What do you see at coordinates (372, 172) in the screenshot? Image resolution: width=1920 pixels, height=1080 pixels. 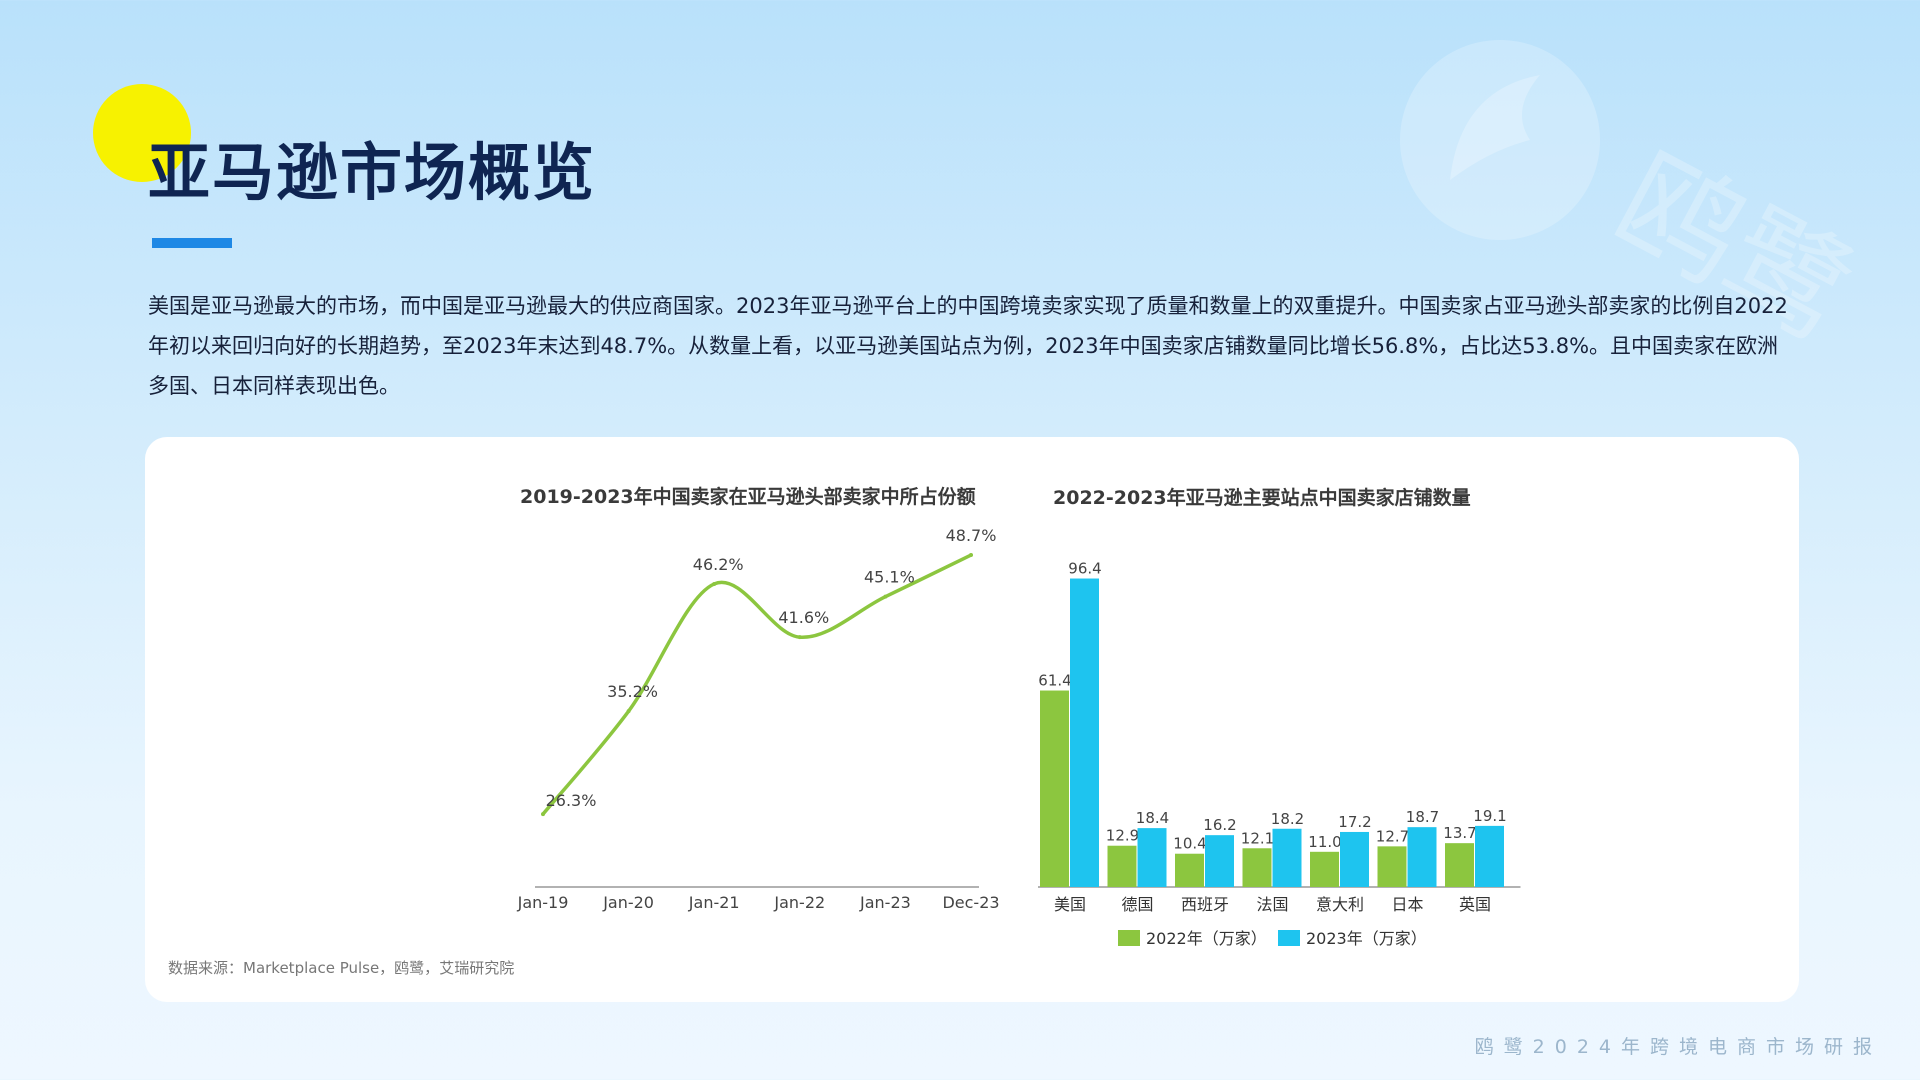 I see `page-title: 亚马逊市场概览` at bounding box center [372, 172].